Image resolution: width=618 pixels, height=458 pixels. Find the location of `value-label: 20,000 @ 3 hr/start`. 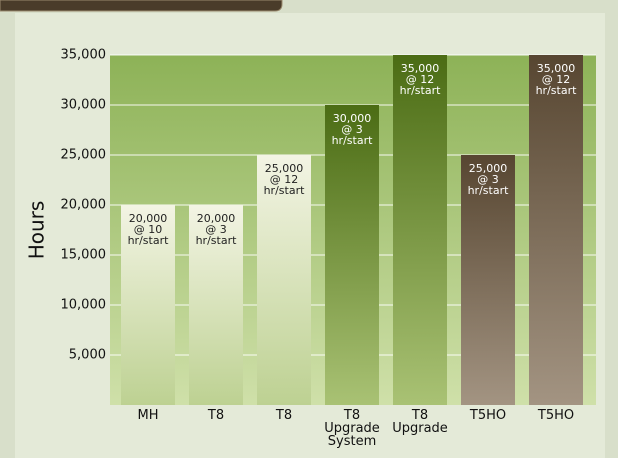

value-label: 20,000 @ 3 hr/start is located at coordinates (217, 229).